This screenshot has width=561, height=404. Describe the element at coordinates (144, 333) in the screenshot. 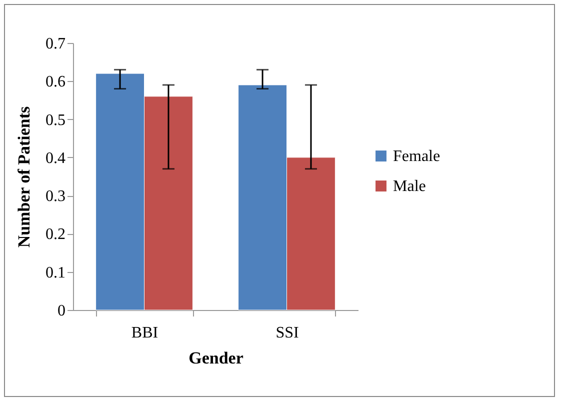

I see `x-tick-label: BBI` at that location.